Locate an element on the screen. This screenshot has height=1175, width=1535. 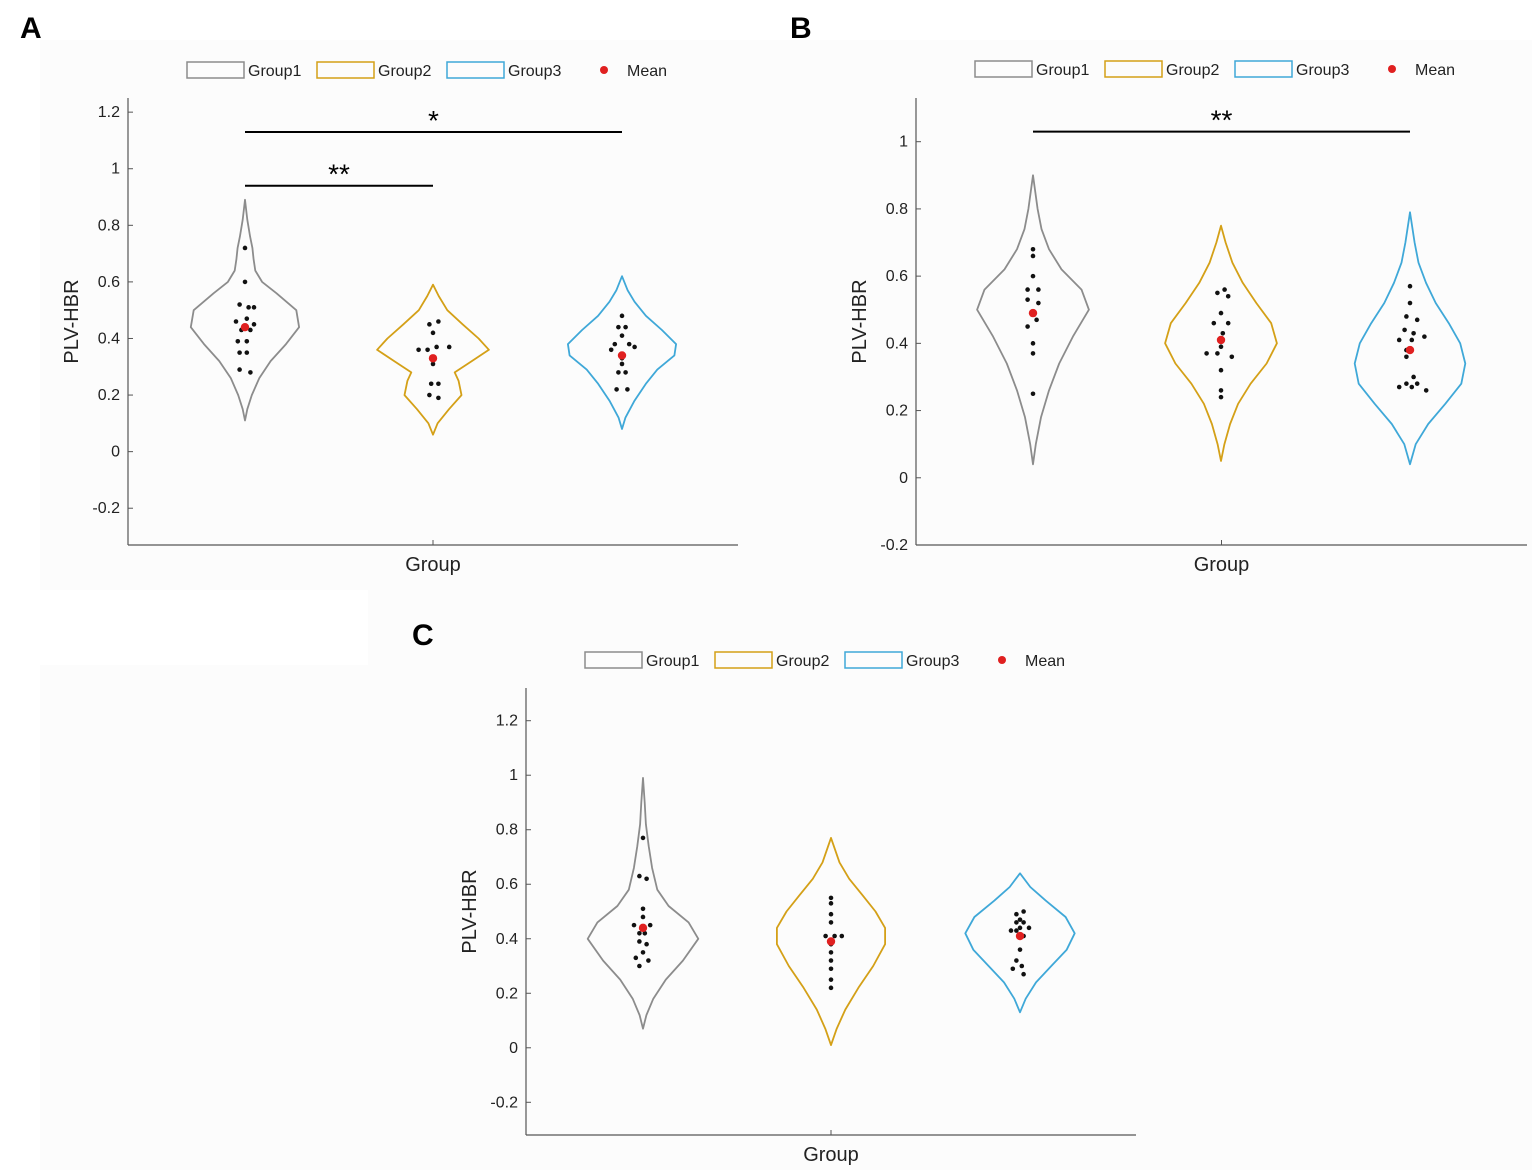
legend-swatch-group1 is located at coordinates (1003, 69).